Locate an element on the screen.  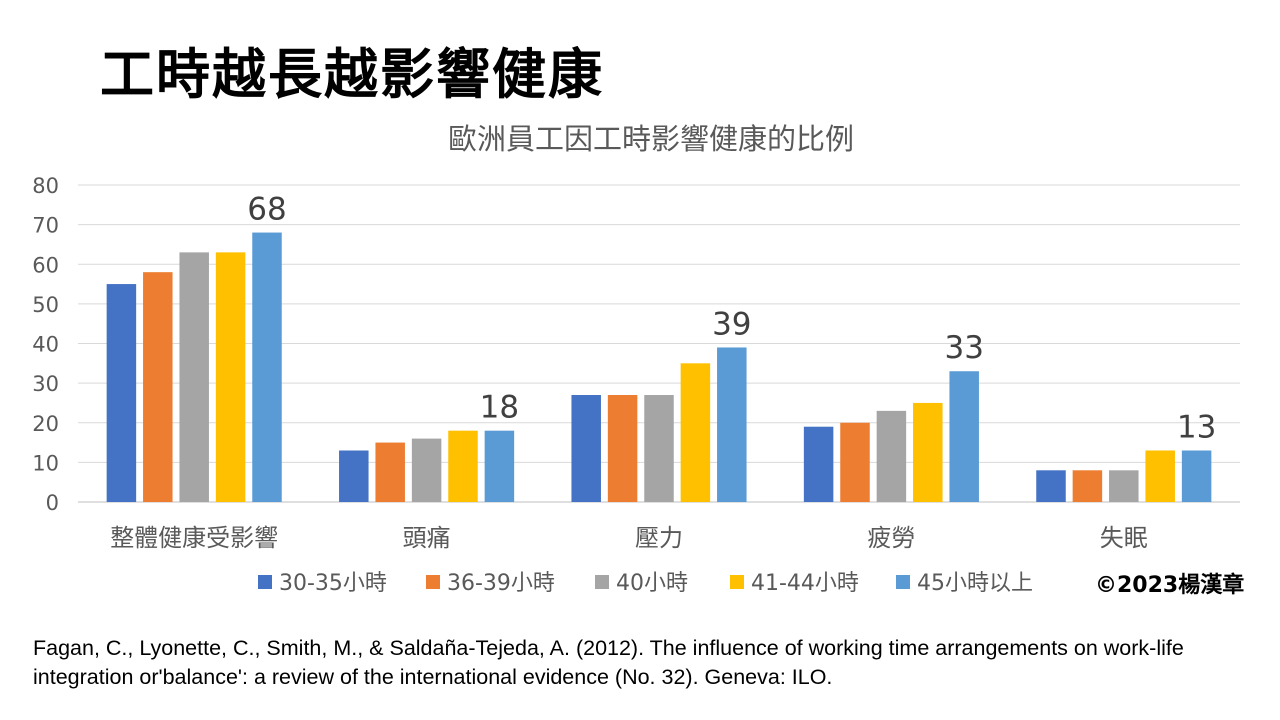
y-tick-label: 10 is located at coordinates (45, 463).